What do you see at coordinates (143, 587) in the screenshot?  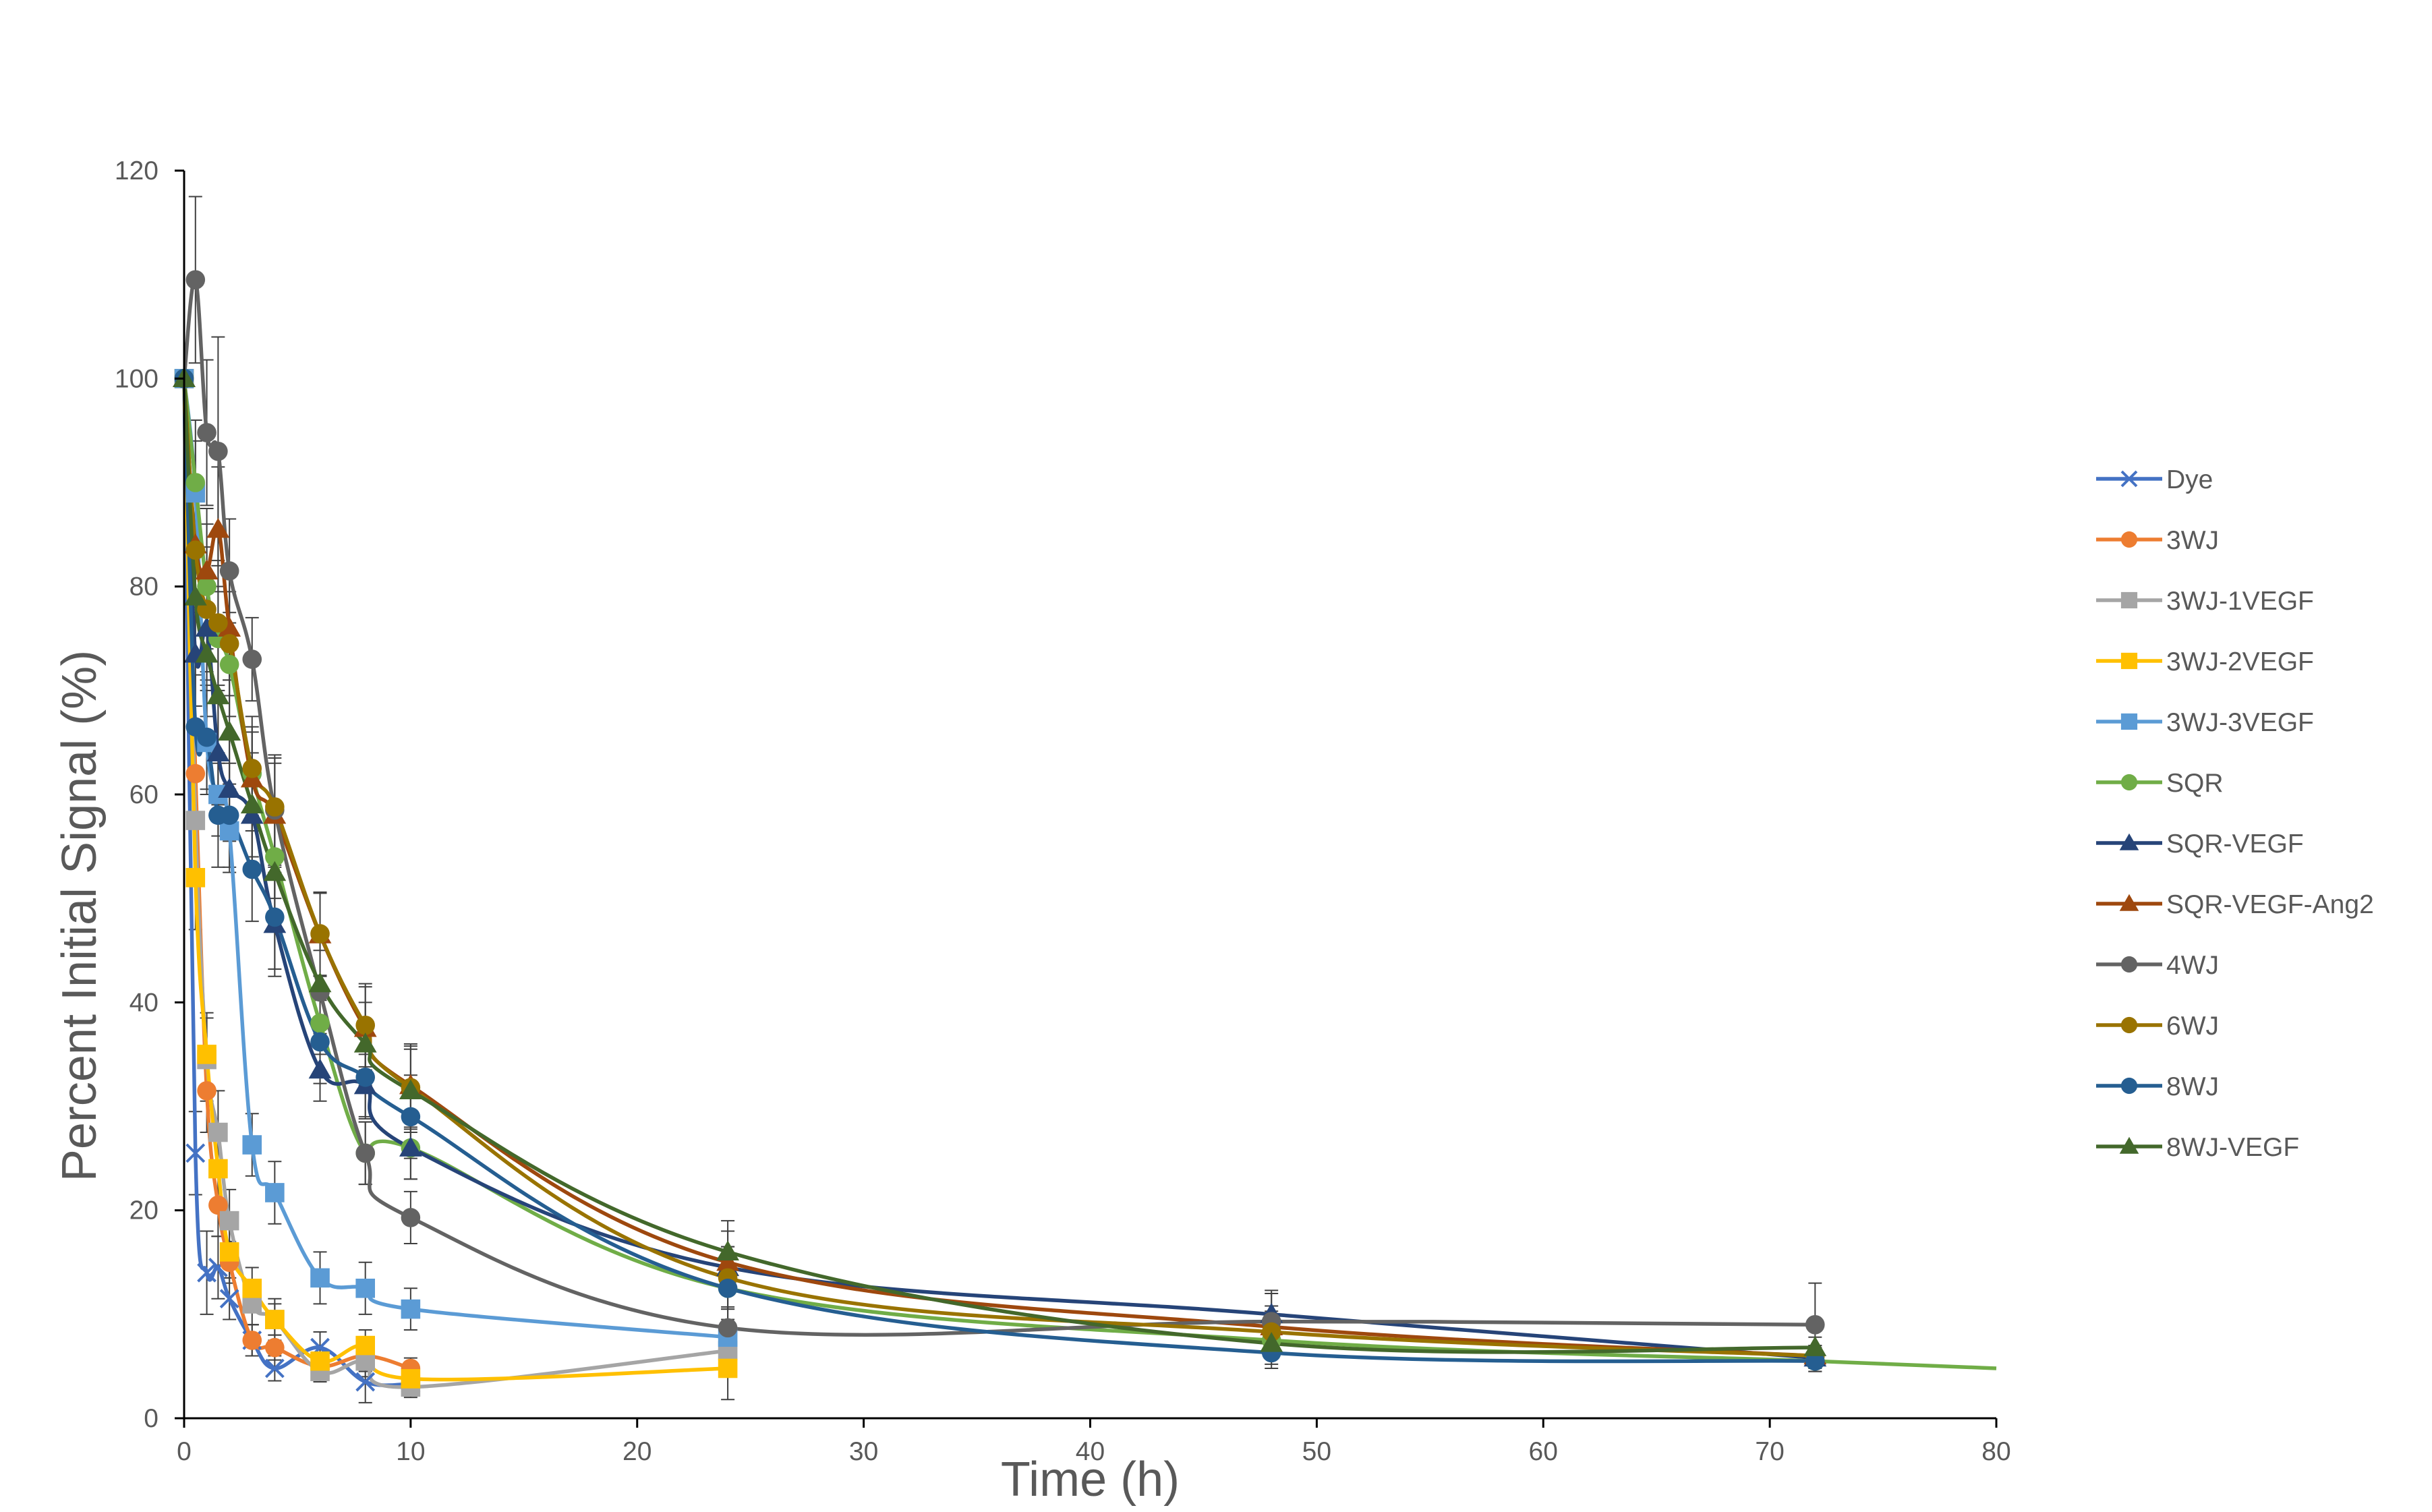 I see `y-tick-label: 80` at bounding box center [143, 587].